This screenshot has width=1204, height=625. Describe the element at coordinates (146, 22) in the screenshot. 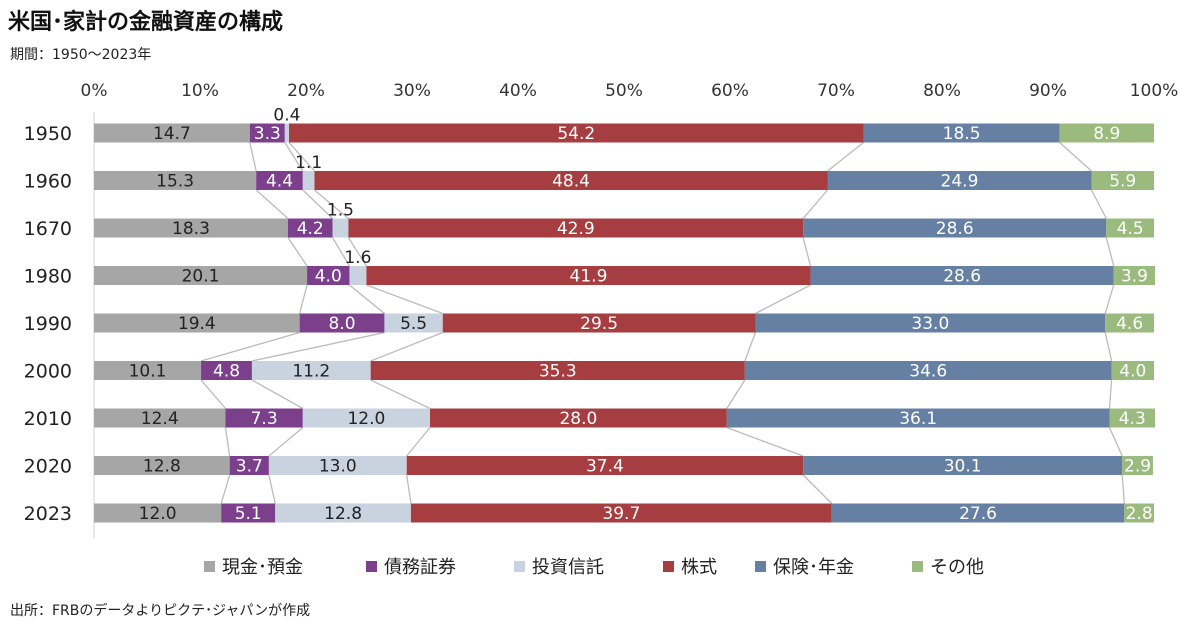

I see `chart-title: 米国･家計の金融資産の構成` at that location.